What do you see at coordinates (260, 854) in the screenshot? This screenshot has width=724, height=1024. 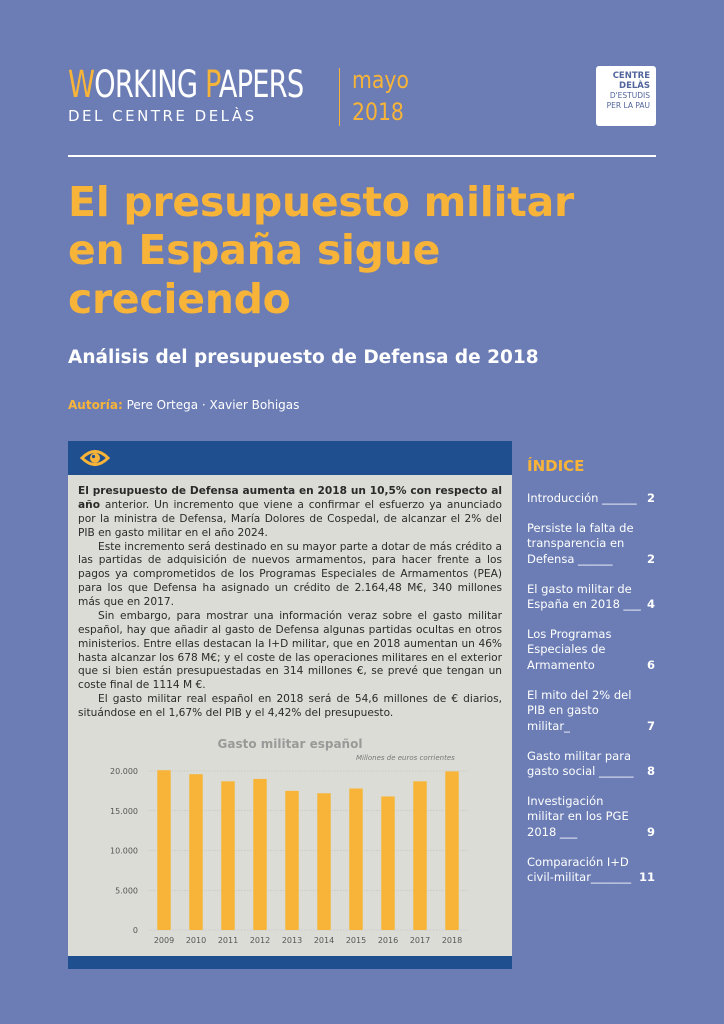 I see `bar-2012` at bounding box center [260, 854].